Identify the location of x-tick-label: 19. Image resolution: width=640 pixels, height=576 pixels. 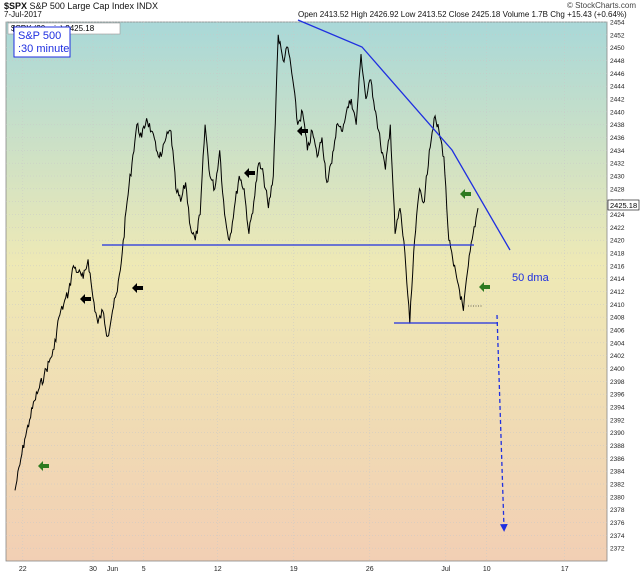
(294, 569).